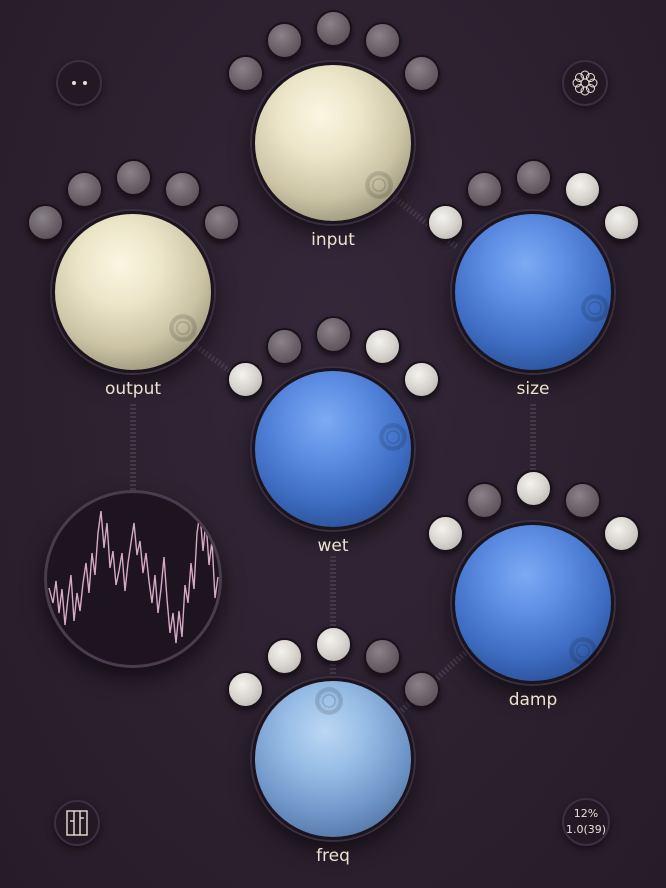  I want to click on preset-button, so click(585, 83).